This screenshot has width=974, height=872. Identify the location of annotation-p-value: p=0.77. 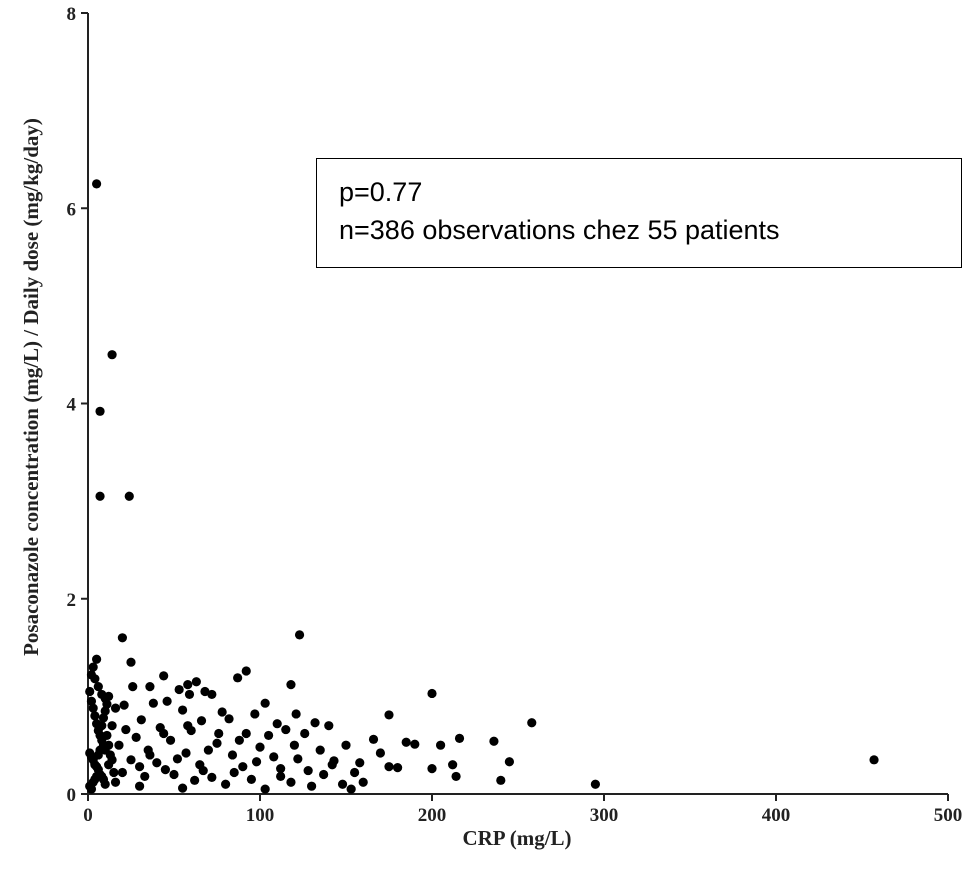
(381, 192).